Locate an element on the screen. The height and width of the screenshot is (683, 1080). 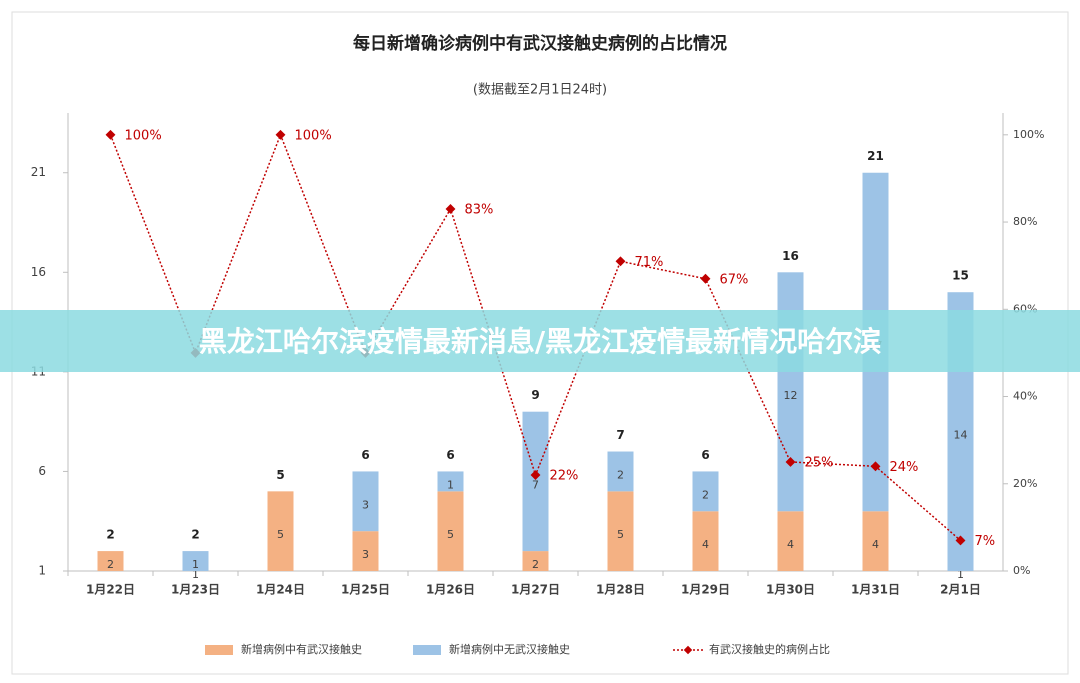
segment-label: 14 is located at coordinates (961, 435).